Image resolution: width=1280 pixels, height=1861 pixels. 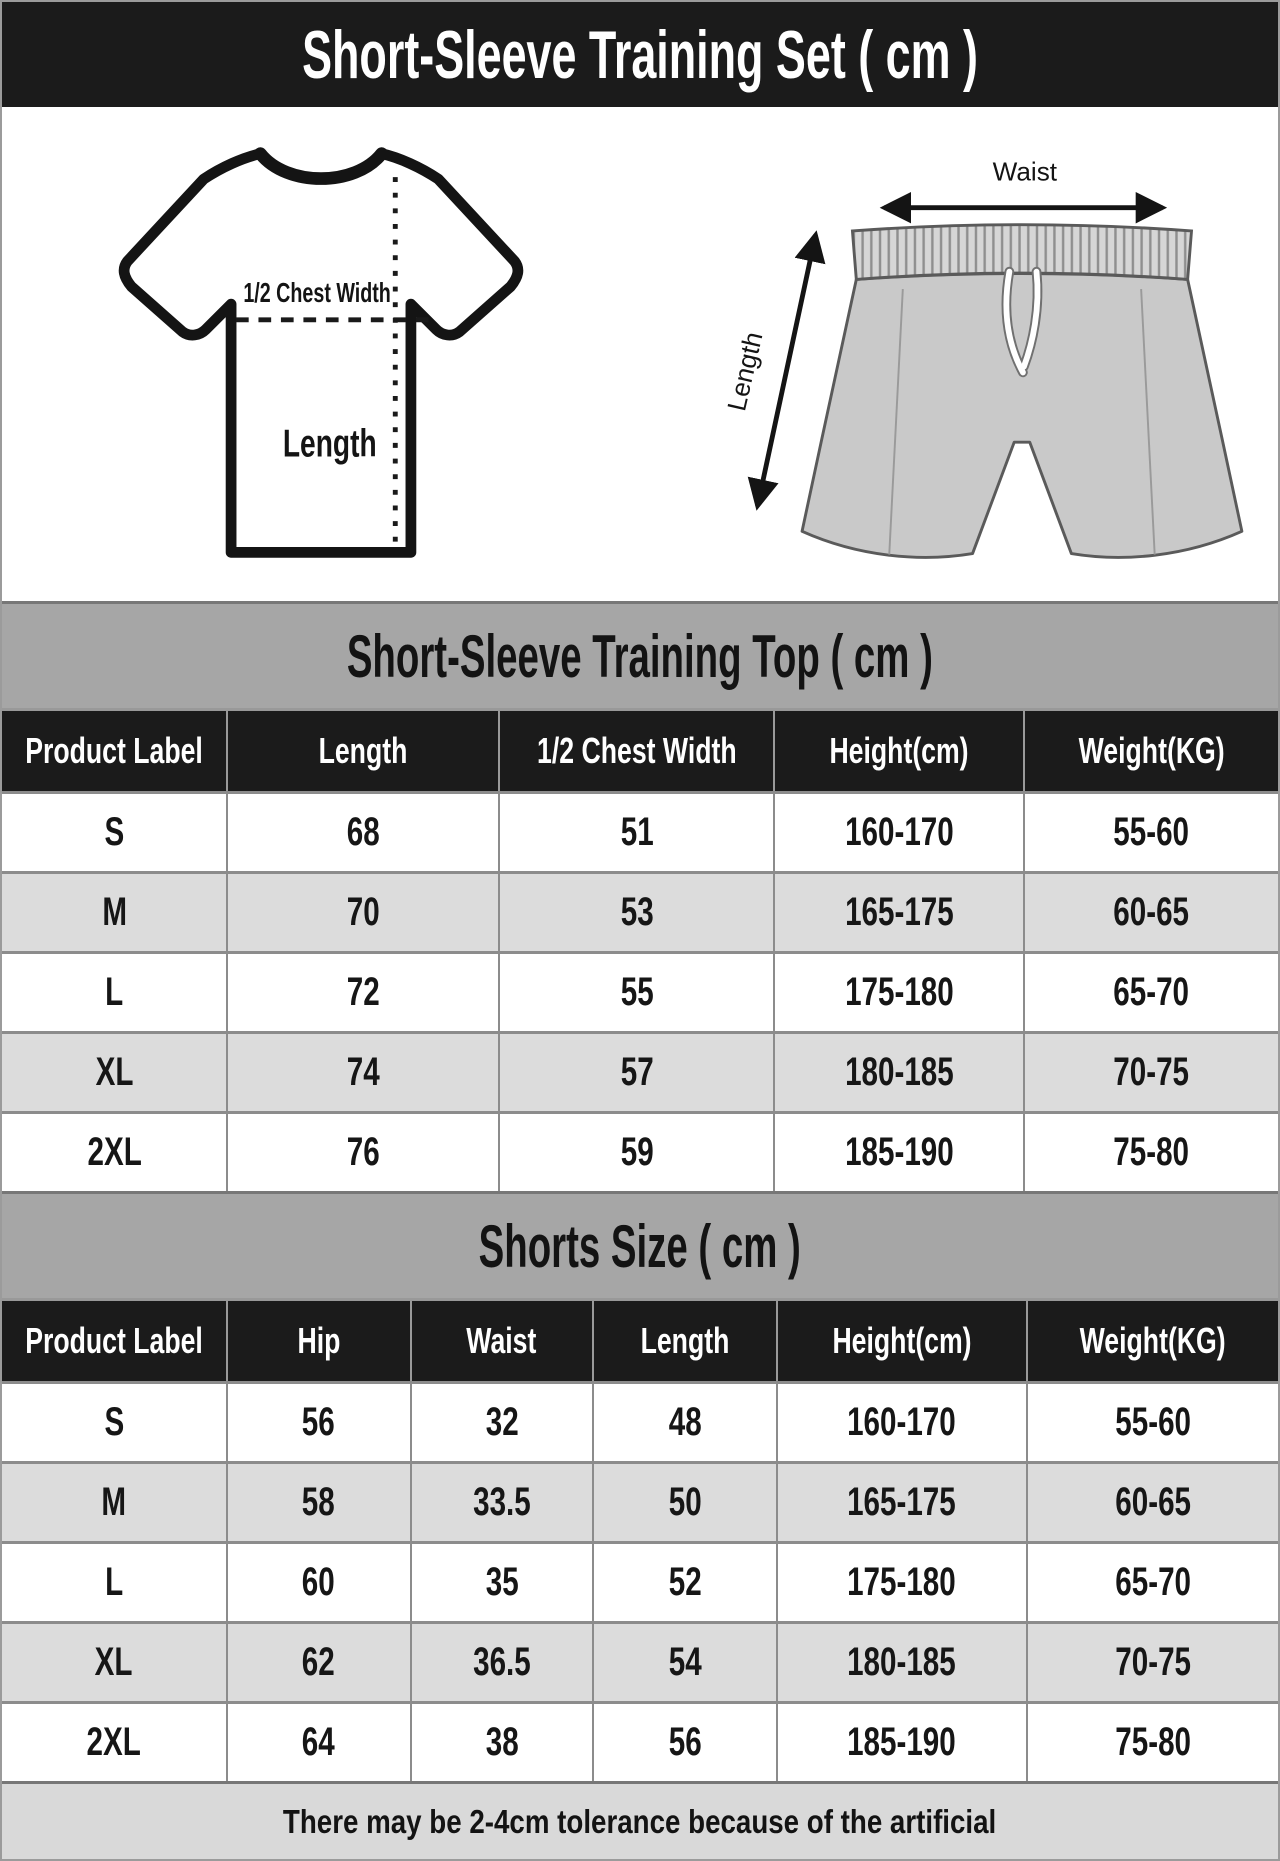 I want to click on value-cell: 53, so click(x=638, y=912).